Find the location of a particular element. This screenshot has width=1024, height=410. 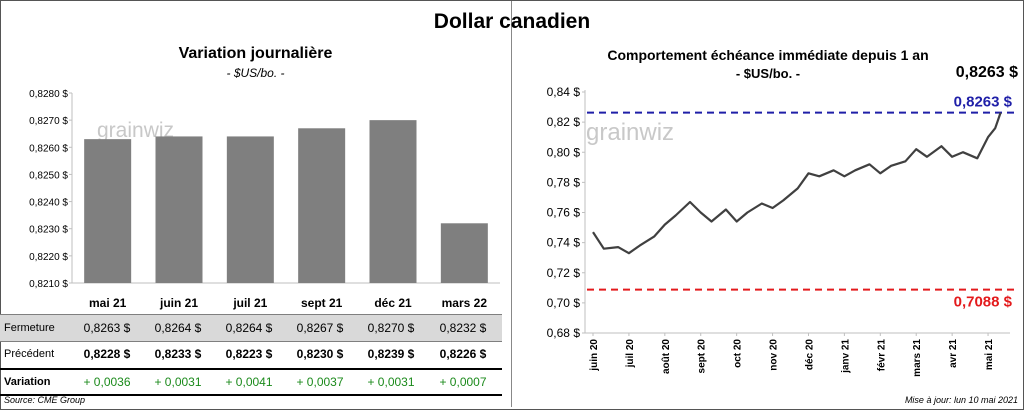

close-cell: 0,8267 $ is located at coordinates (320, 328).